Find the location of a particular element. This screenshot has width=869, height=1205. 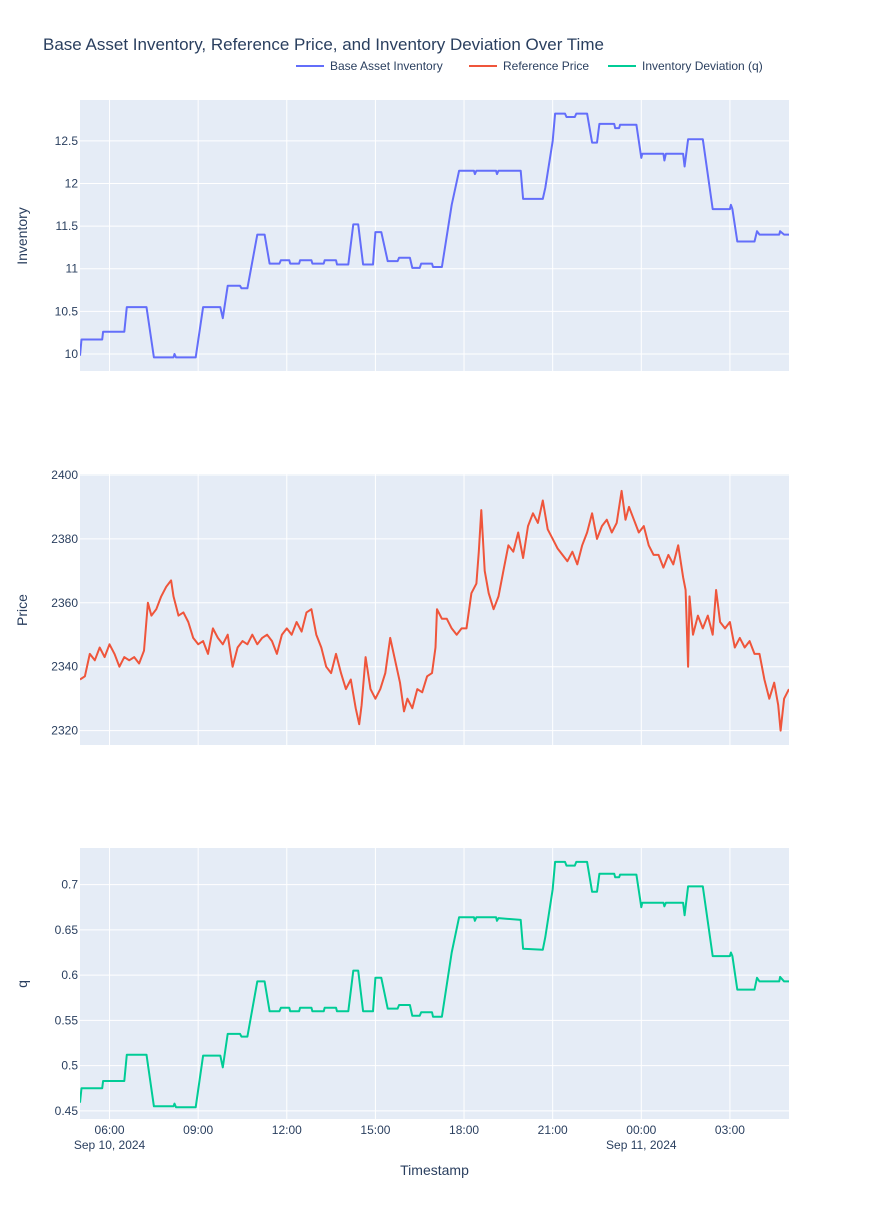

y-tick-label: 12.5 is located at coordinates (67, 141).